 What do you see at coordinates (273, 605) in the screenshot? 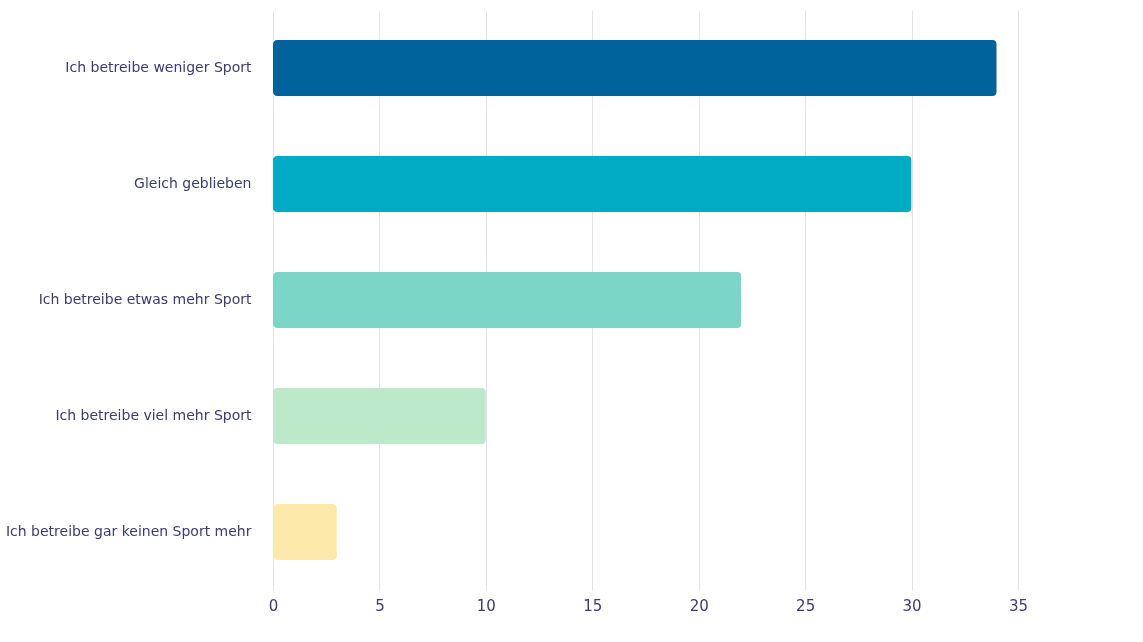
I see `x-tick-label: 0` at bounding box center [273, 605].